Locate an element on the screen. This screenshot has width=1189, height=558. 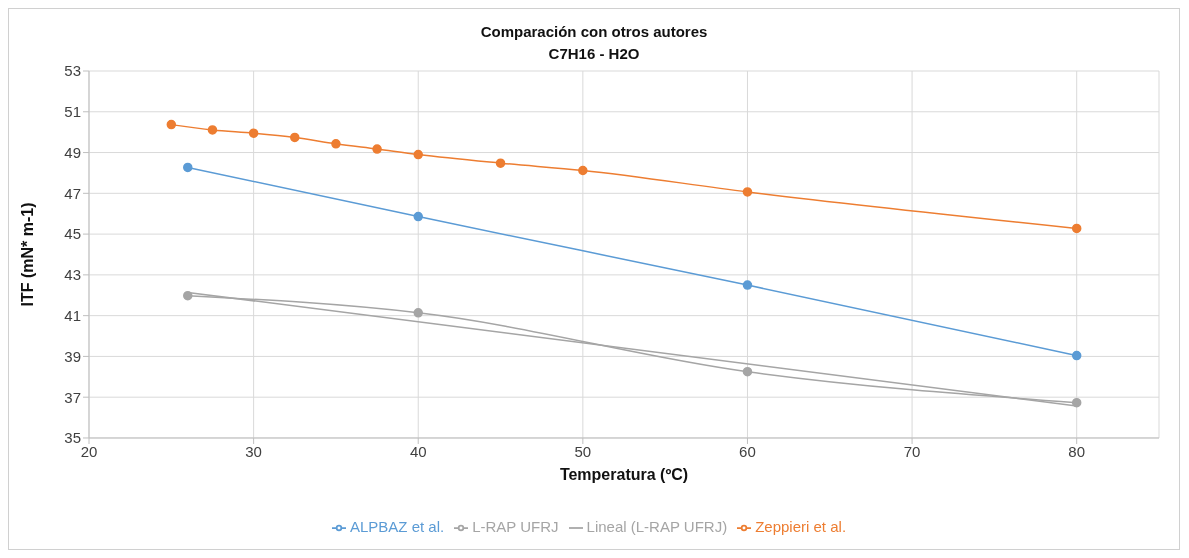
y-tick-label: 45 is located at coordinates (72, 234).